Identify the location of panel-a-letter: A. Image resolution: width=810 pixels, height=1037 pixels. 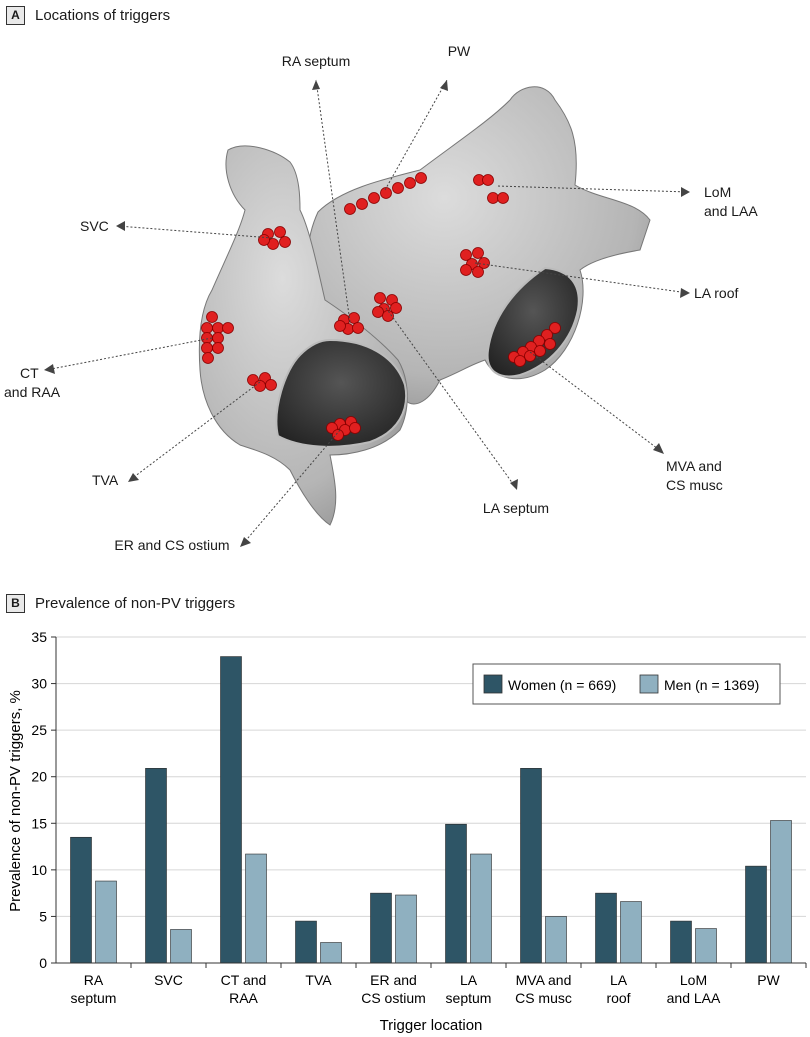
(15, 15).